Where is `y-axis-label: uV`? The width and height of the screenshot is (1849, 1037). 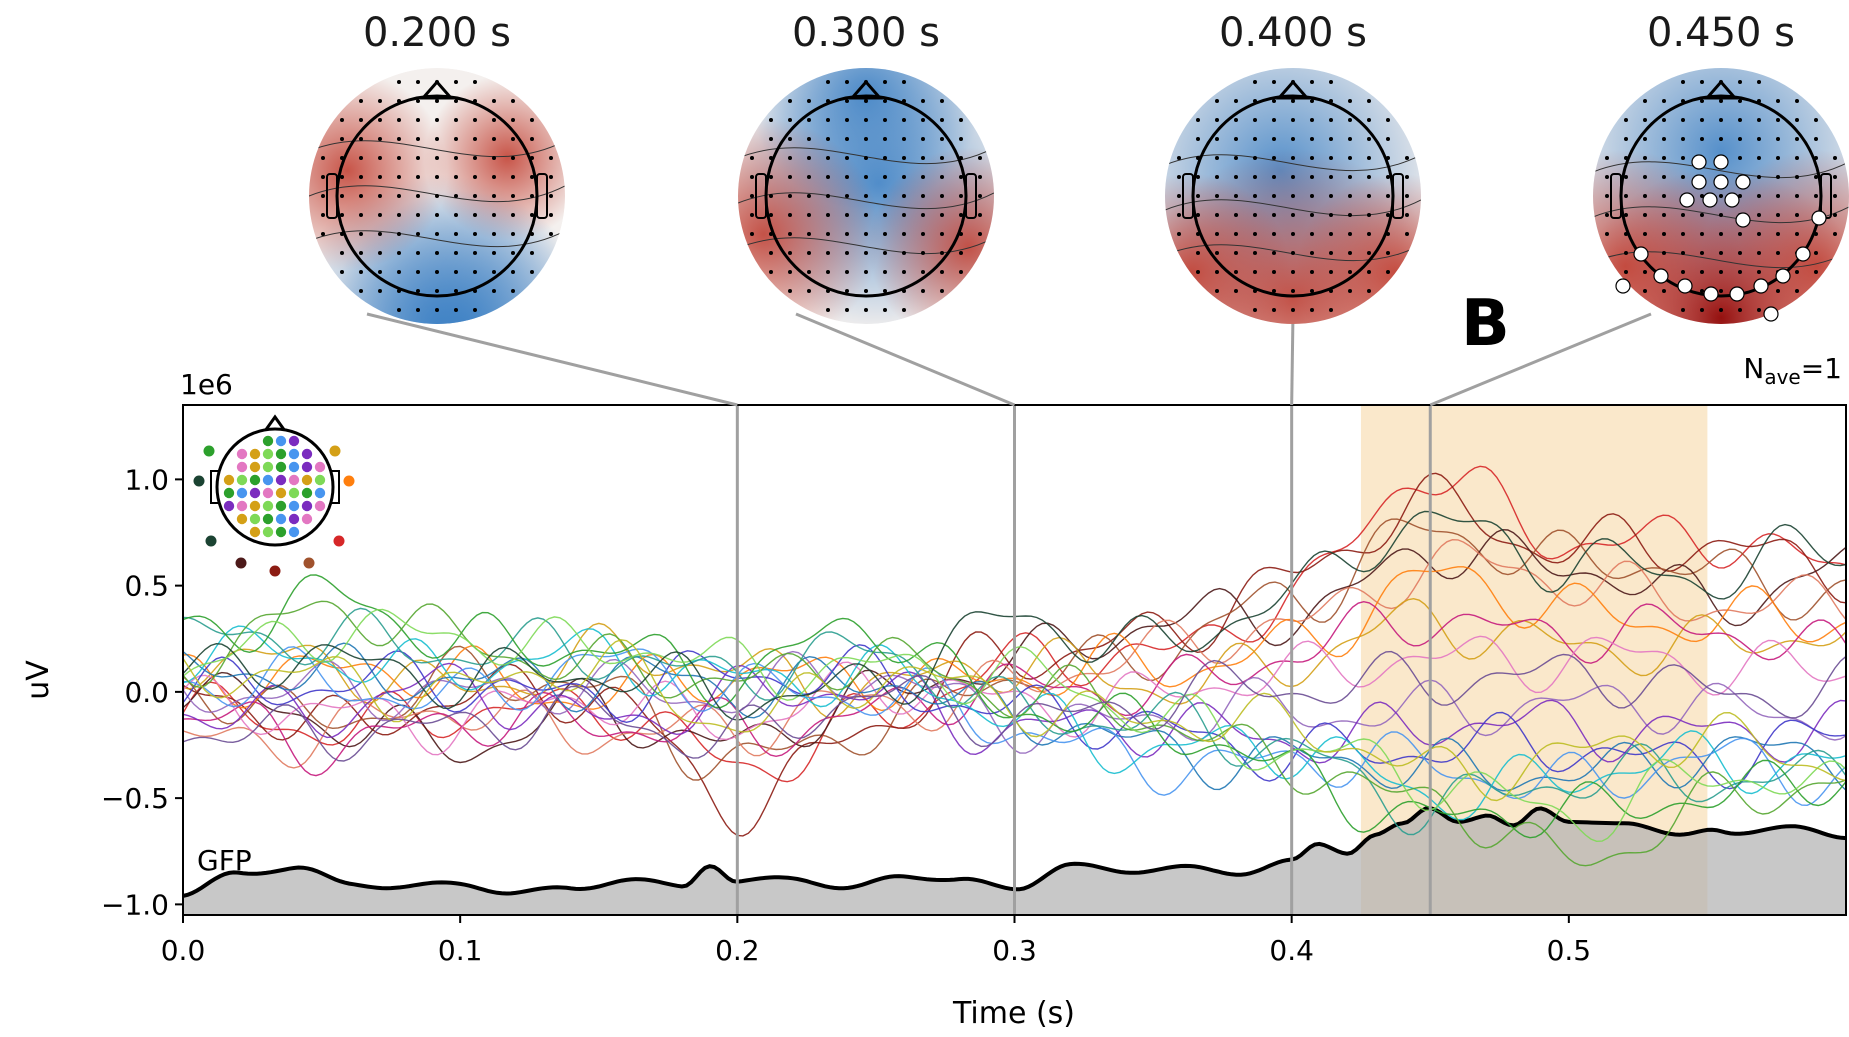 y-axis-label: uV is located at coordinates (38, 680).